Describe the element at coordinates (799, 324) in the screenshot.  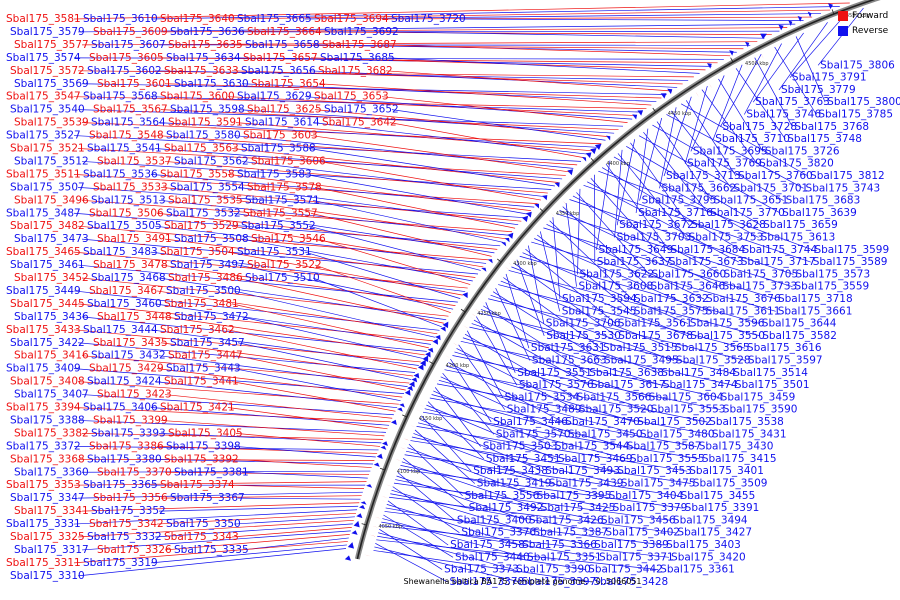
I see `gene-label: Sbal175_3644` at that location.